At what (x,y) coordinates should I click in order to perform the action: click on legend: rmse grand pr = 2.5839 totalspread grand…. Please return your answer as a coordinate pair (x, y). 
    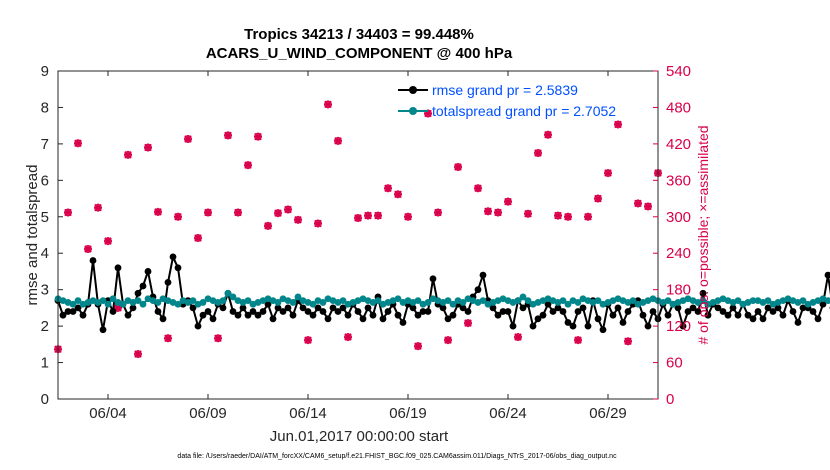
    Looking at the image, I should click on (507, 100).